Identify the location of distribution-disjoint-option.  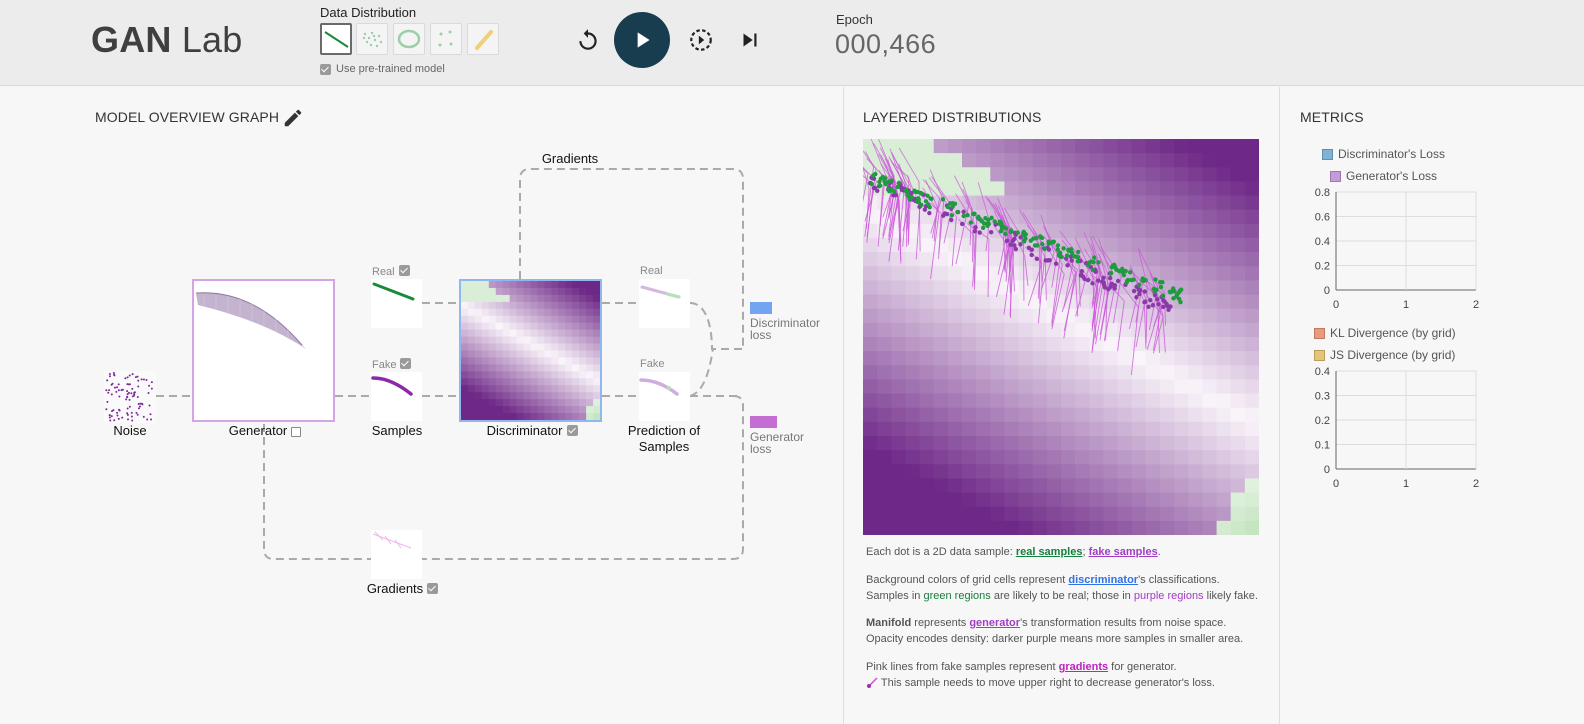
(446, 39).